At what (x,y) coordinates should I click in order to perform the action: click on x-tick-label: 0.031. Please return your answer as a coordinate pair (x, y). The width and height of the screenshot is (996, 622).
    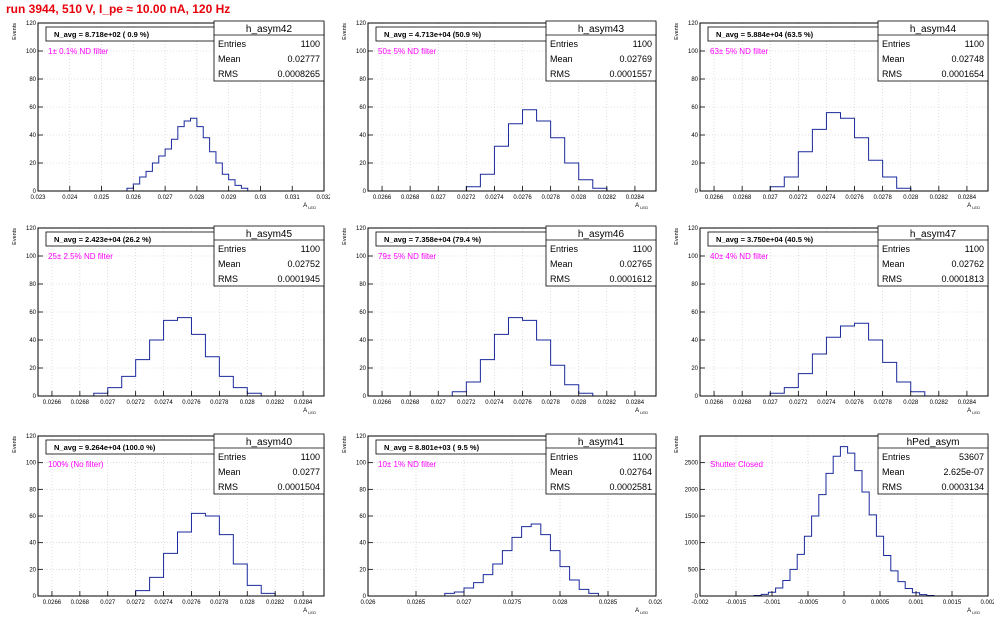
    Looking at the image, I should click on (293, 198).